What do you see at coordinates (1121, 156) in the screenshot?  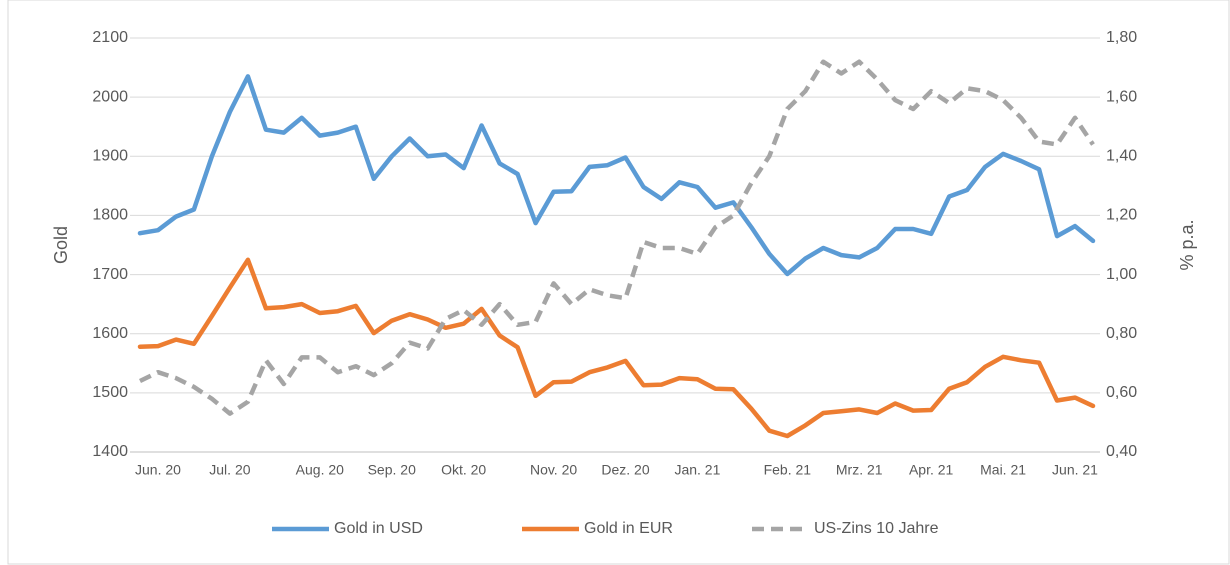 I see `y2-tick-label: 1,40` at bounding box center [1121, 156].